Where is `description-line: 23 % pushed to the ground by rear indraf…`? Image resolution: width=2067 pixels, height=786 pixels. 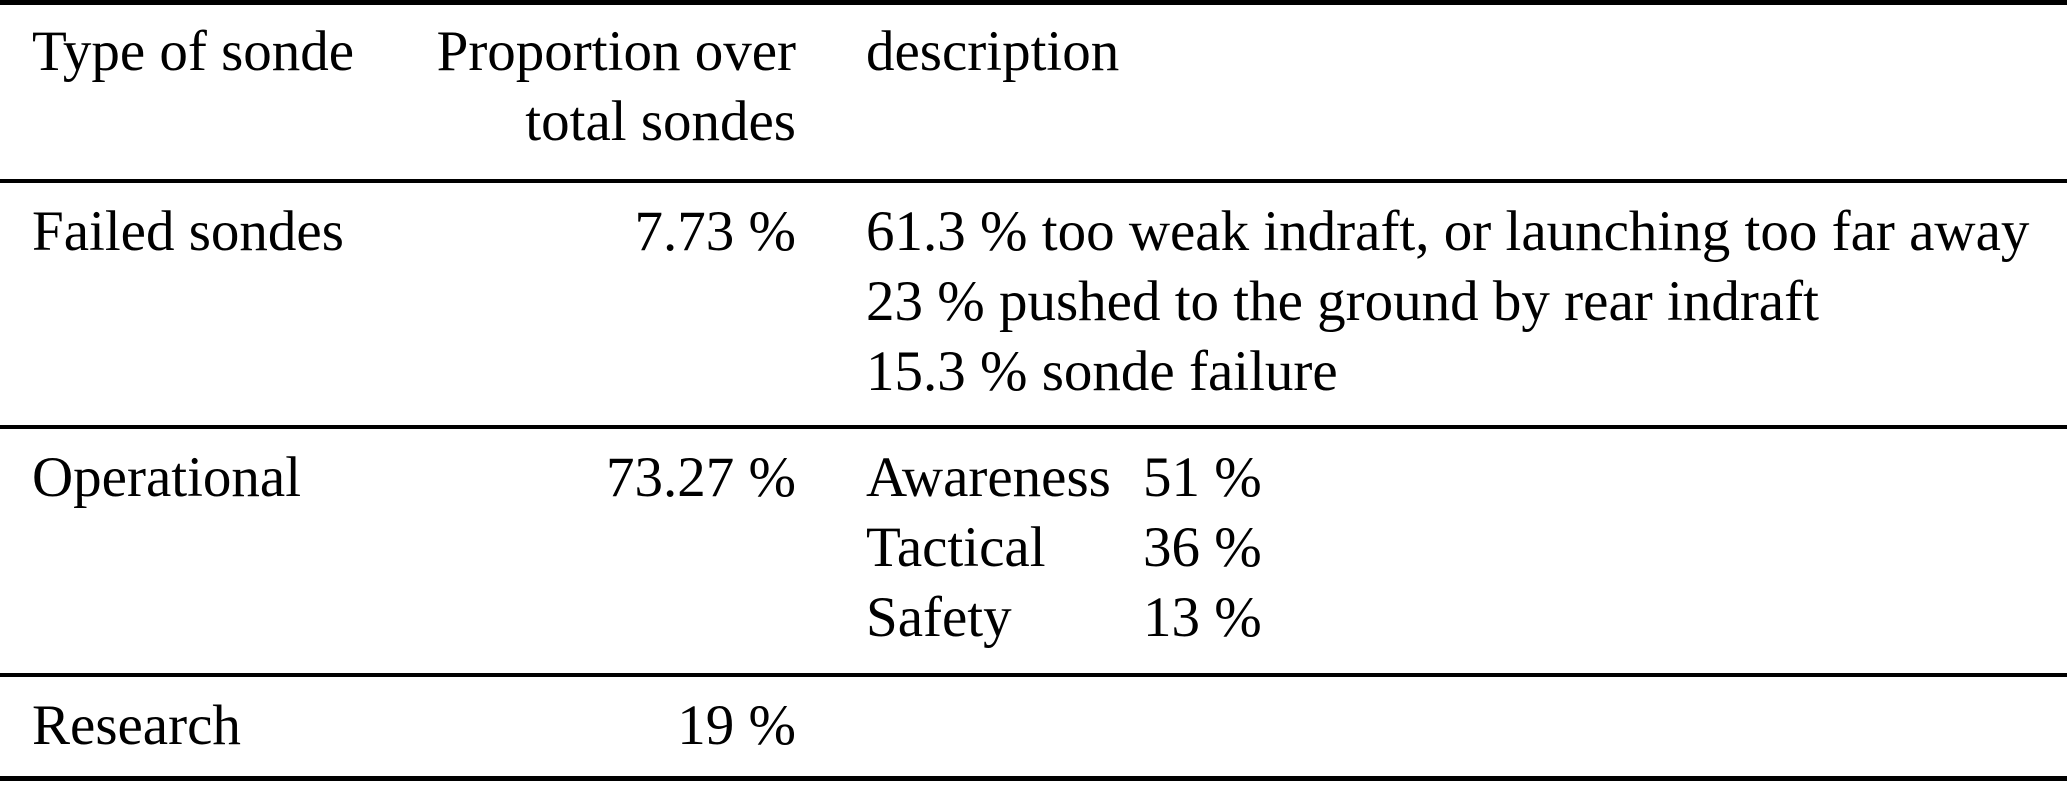
description-line: 23 % pushed to the ground by rear indraf… is located at coordinates (1342, 301).